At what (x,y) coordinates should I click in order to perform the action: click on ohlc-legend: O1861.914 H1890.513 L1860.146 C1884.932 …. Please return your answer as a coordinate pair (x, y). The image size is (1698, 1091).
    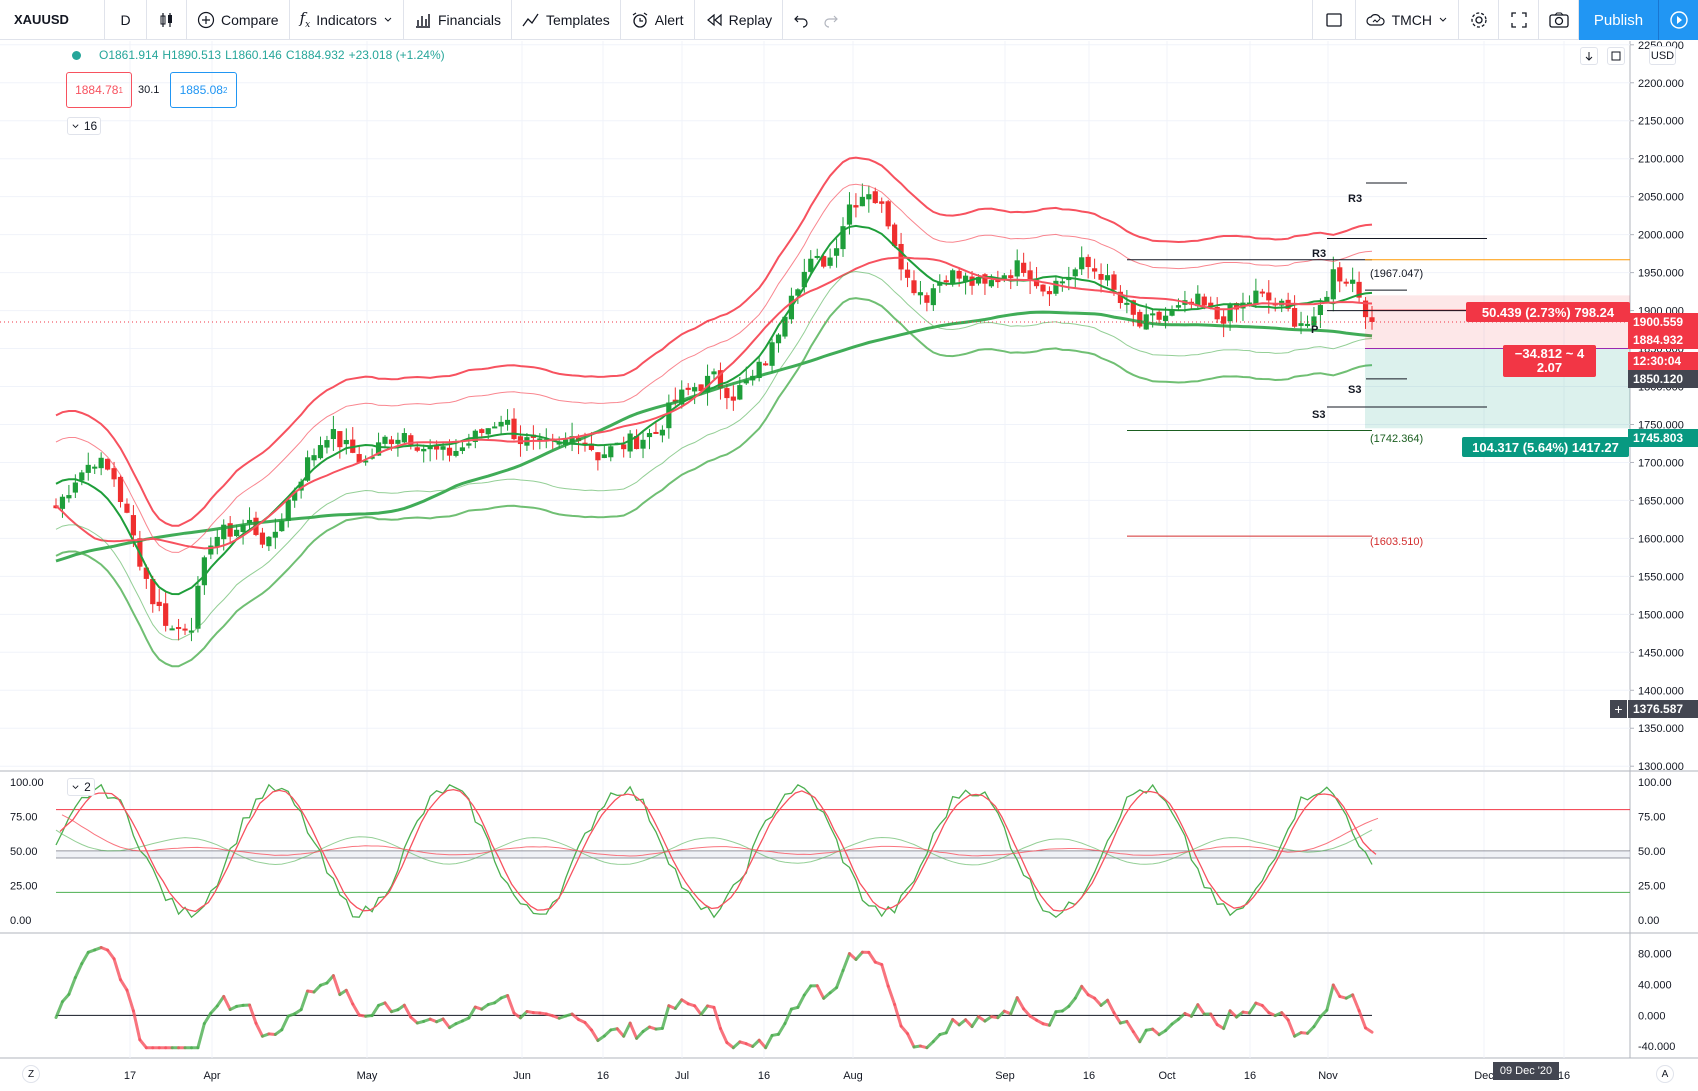
    Looking at the image, I should click on (258, 55).